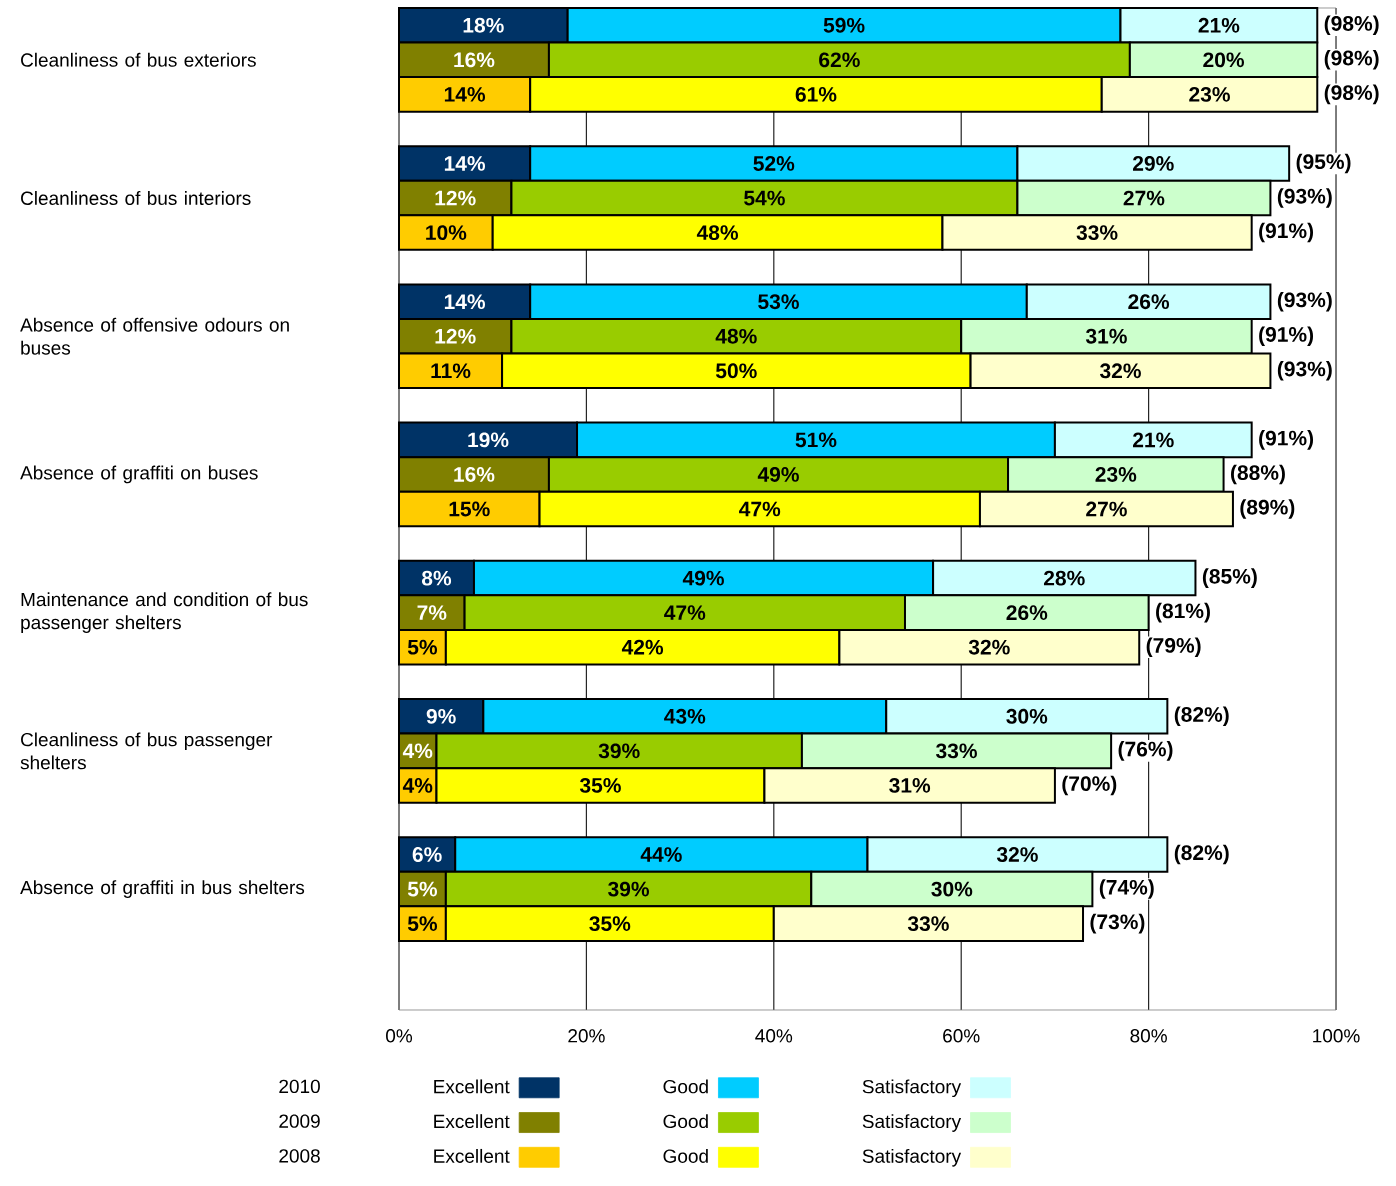 This screenshot has height=1186, width=1396. I want to click on data-label: 35%, so click(610, 924).